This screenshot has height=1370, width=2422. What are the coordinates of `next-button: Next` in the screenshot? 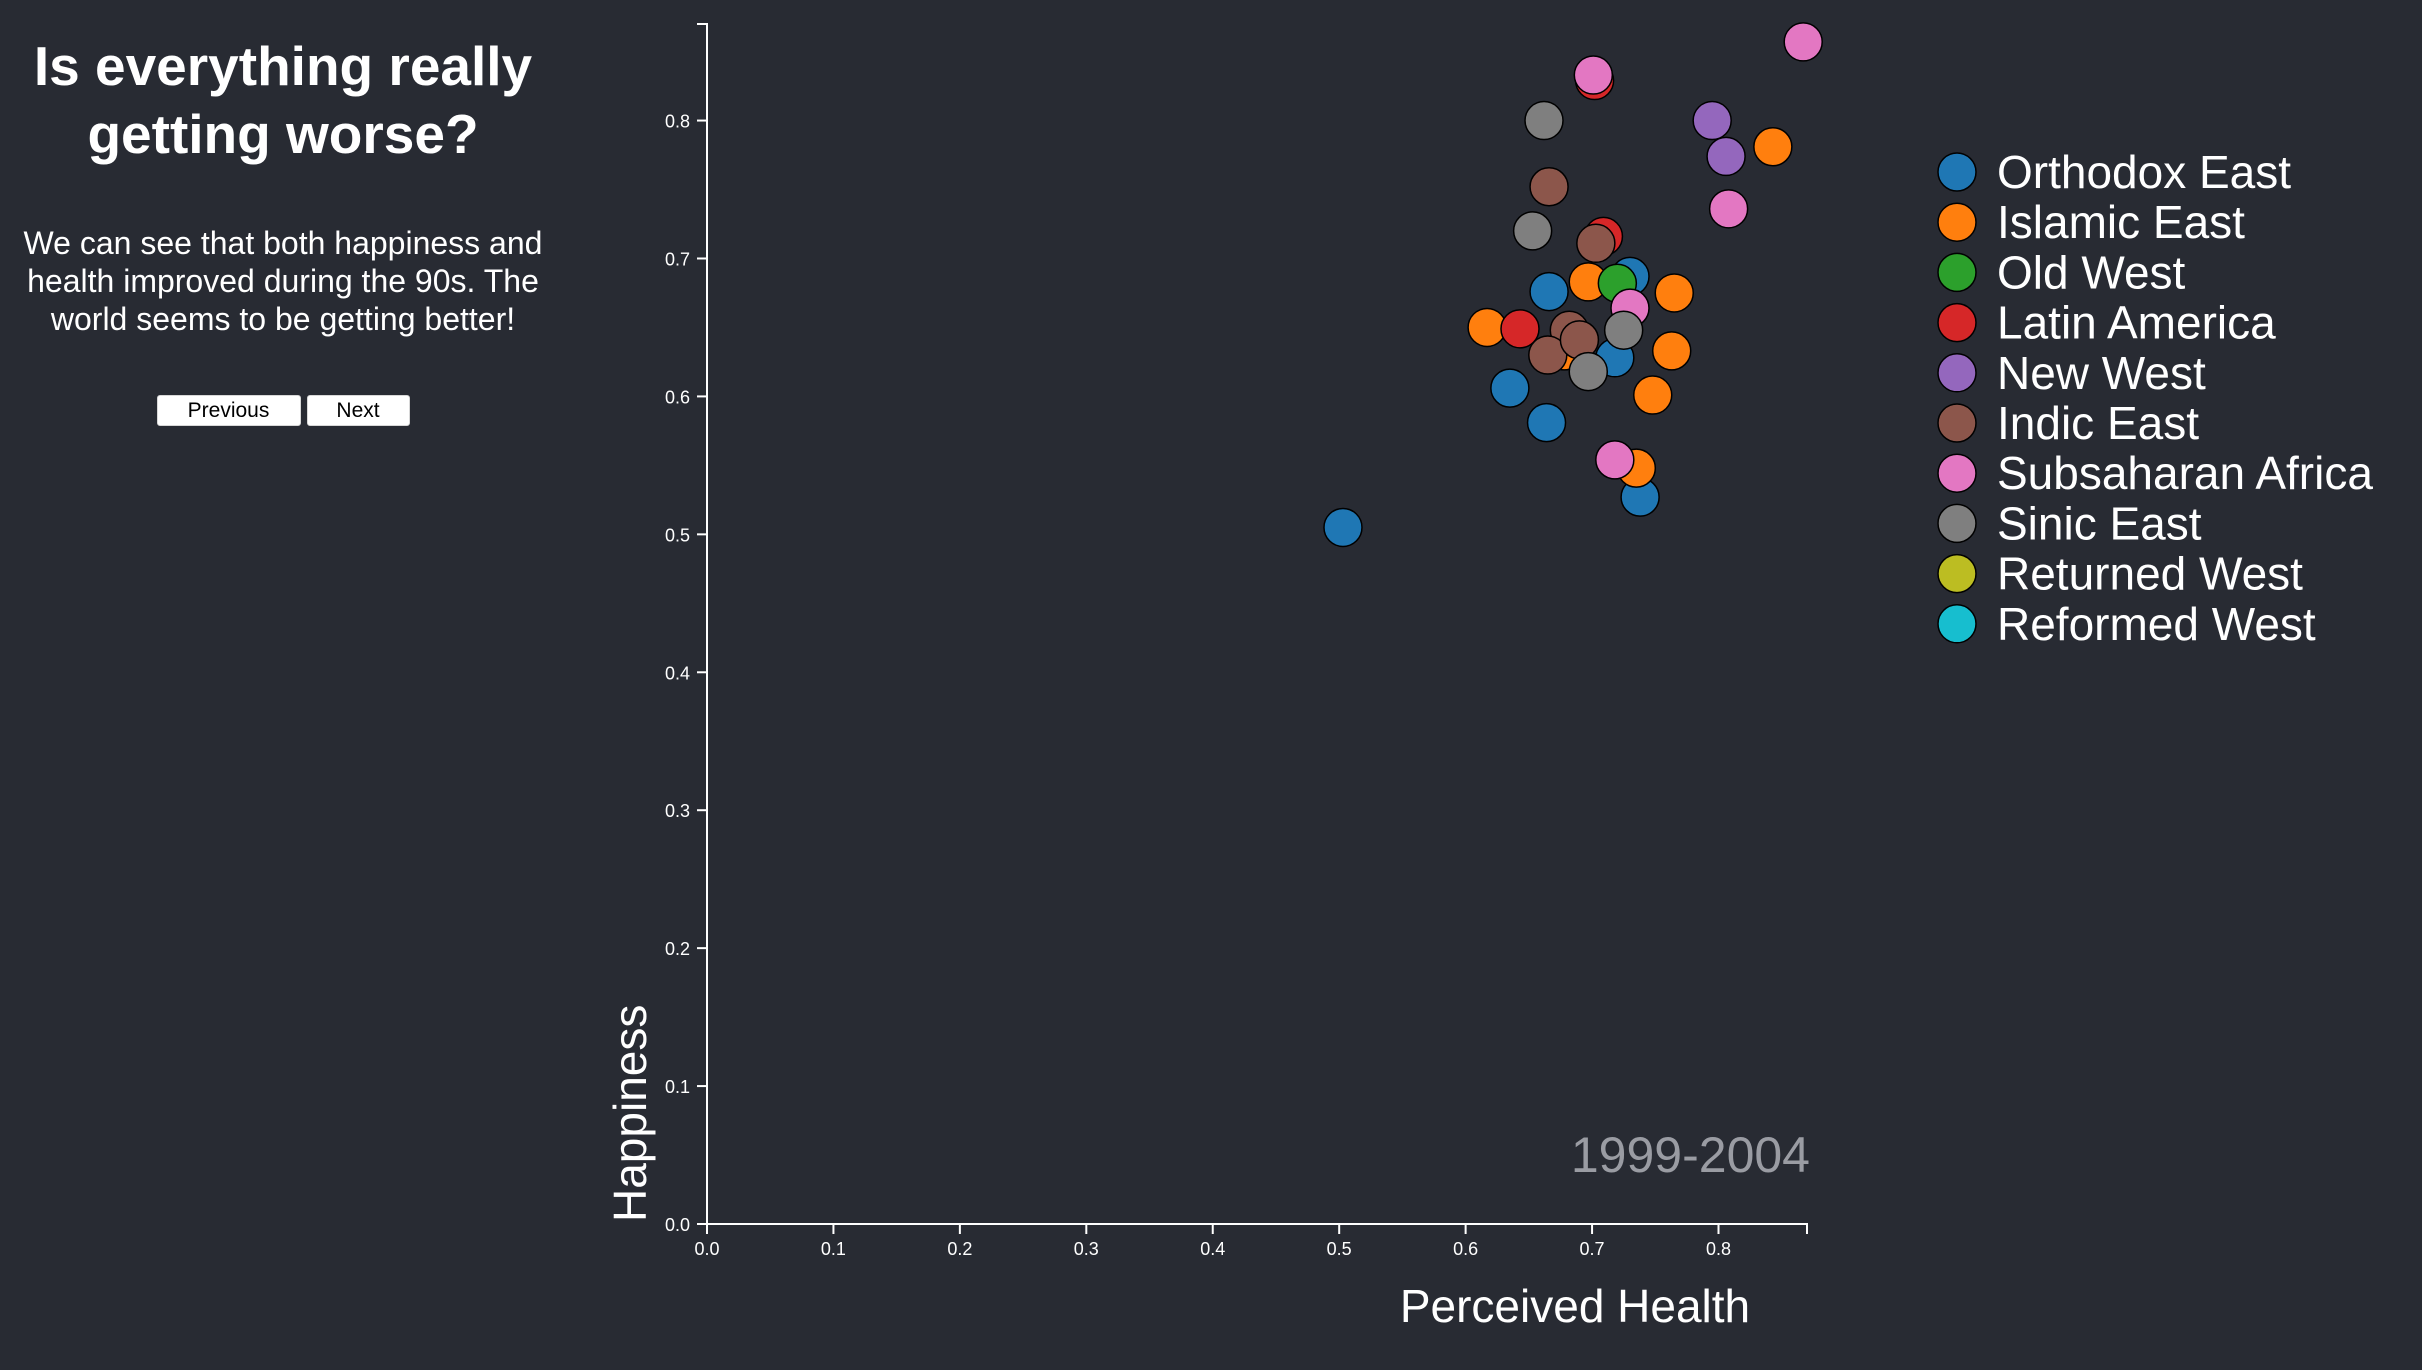 It's located at (358, 410).